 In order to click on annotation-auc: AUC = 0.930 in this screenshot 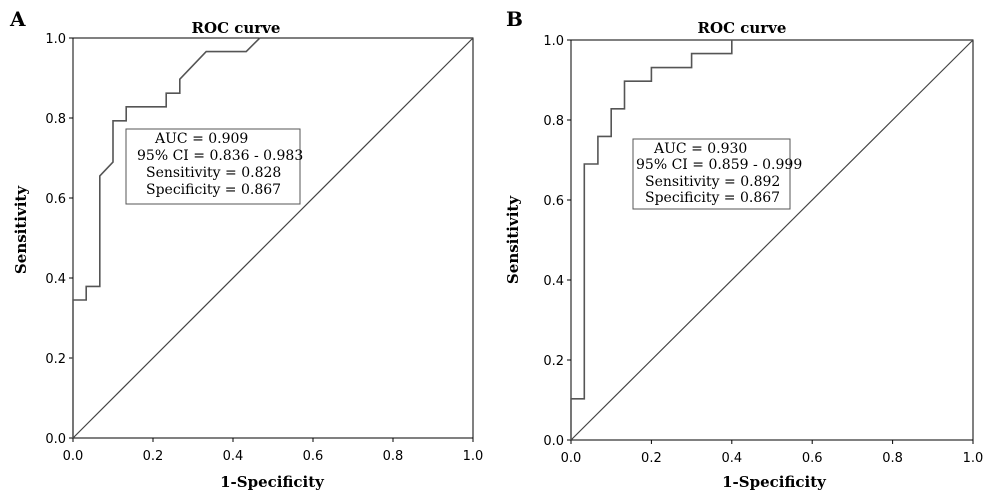, I will do `click(700, 149)`.